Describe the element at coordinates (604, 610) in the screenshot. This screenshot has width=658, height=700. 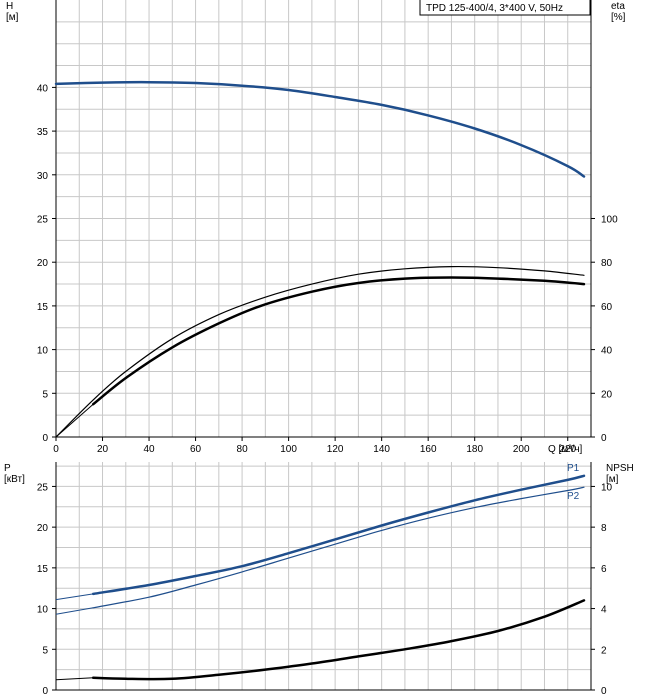
I see `right-tick-label: 4` at that location.